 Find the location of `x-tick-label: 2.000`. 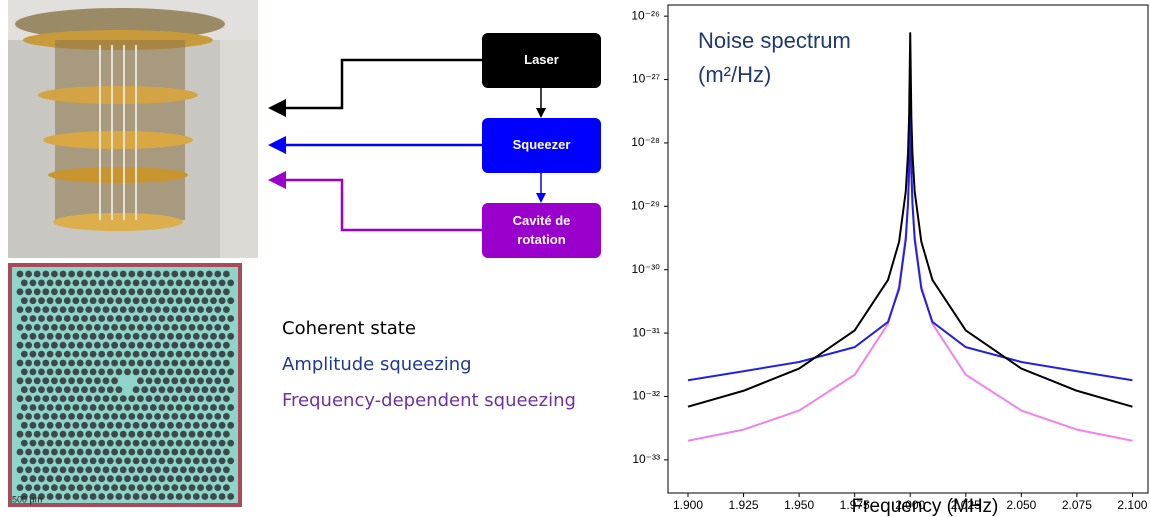

x-tick-label: 2.000 is located at coordinates (910, 505).